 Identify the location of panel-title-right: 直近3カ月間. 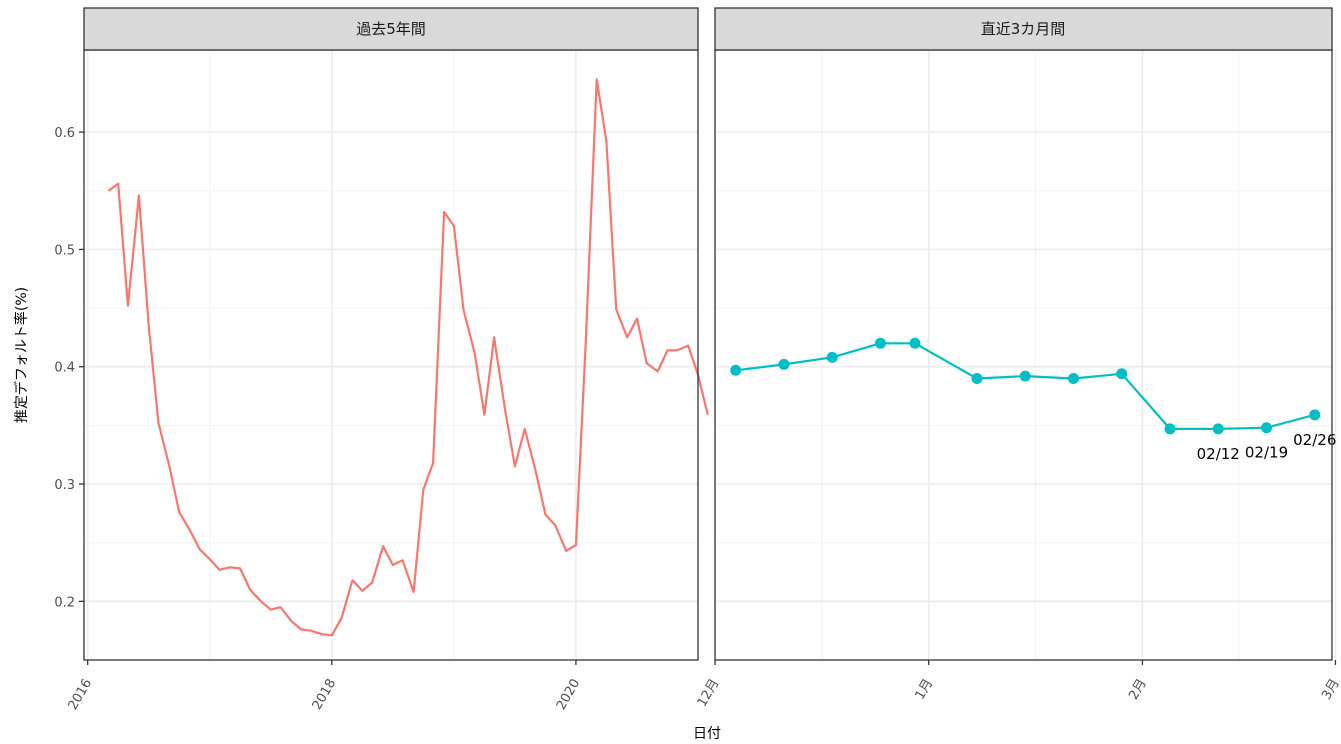
(1023, 29).